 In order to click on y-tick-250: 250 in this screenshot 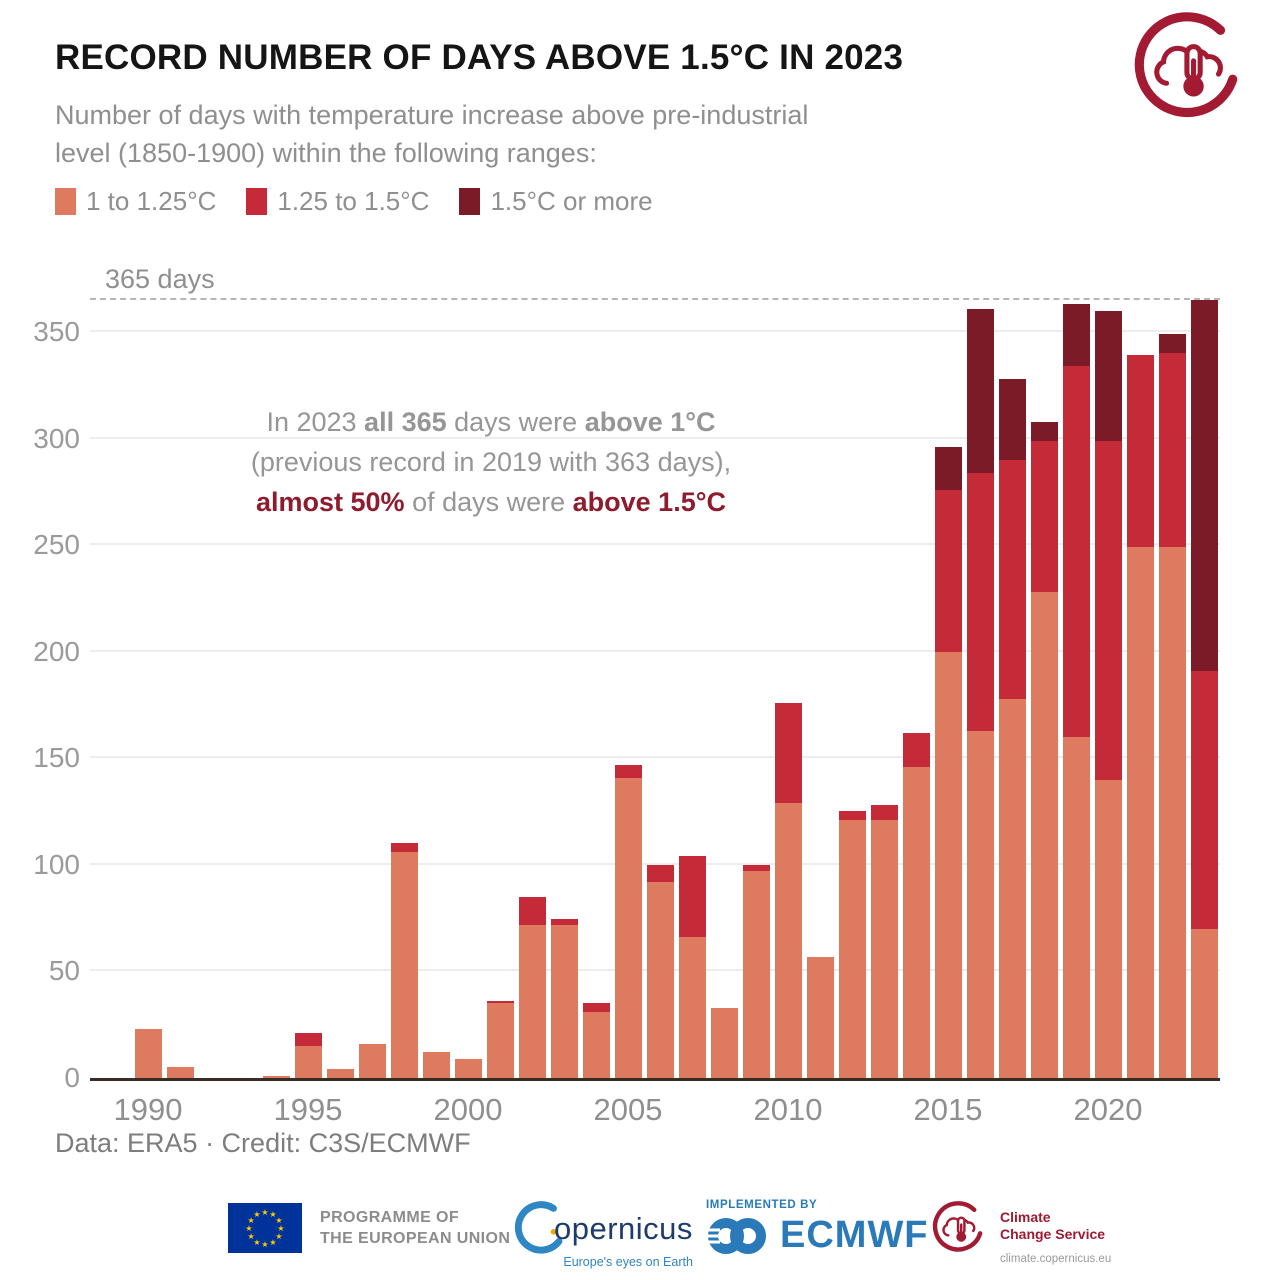, I will do `click(56, 545)`.